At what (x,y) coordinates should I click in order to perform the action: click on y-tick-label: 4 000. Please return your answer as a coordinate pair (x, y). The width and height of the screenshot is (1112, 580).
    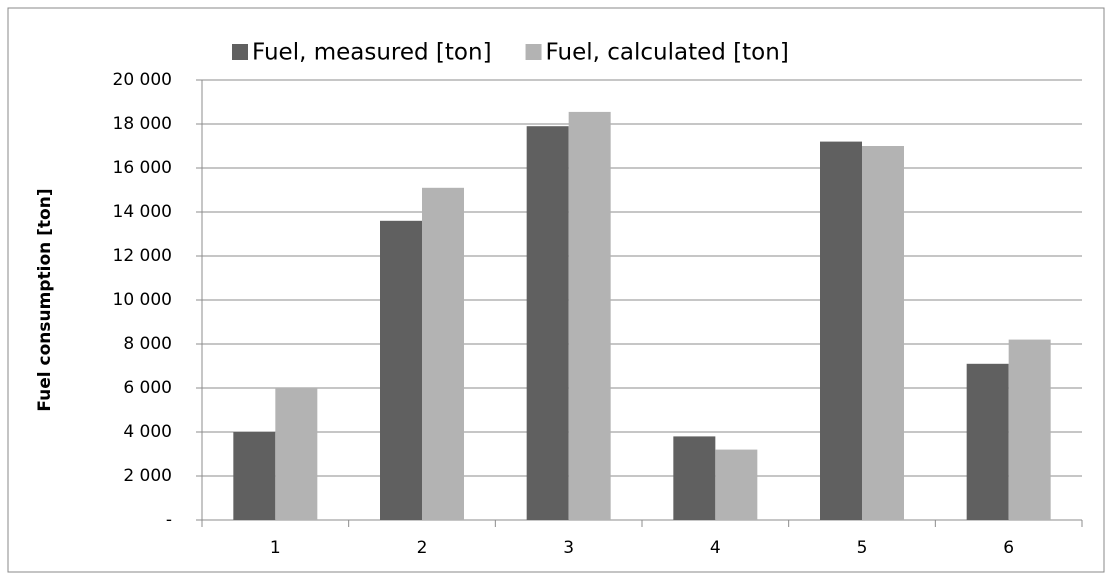
    Looking at the image, I should click on (147, 432).